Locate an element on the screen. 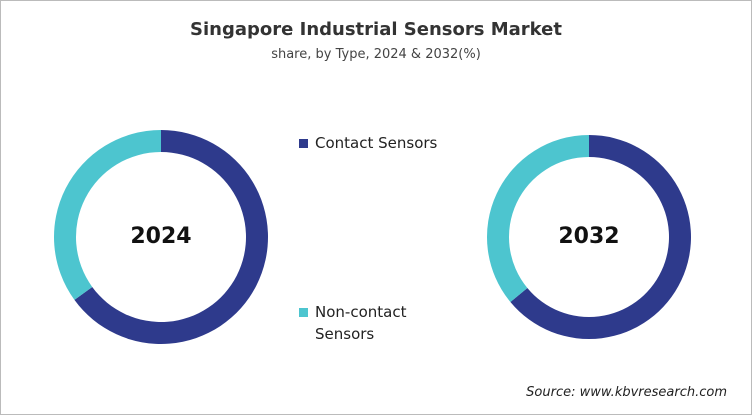 The image size is (752, 415). source-note: Source: www.kbvresearch.com is located at coordinates (626, 392).